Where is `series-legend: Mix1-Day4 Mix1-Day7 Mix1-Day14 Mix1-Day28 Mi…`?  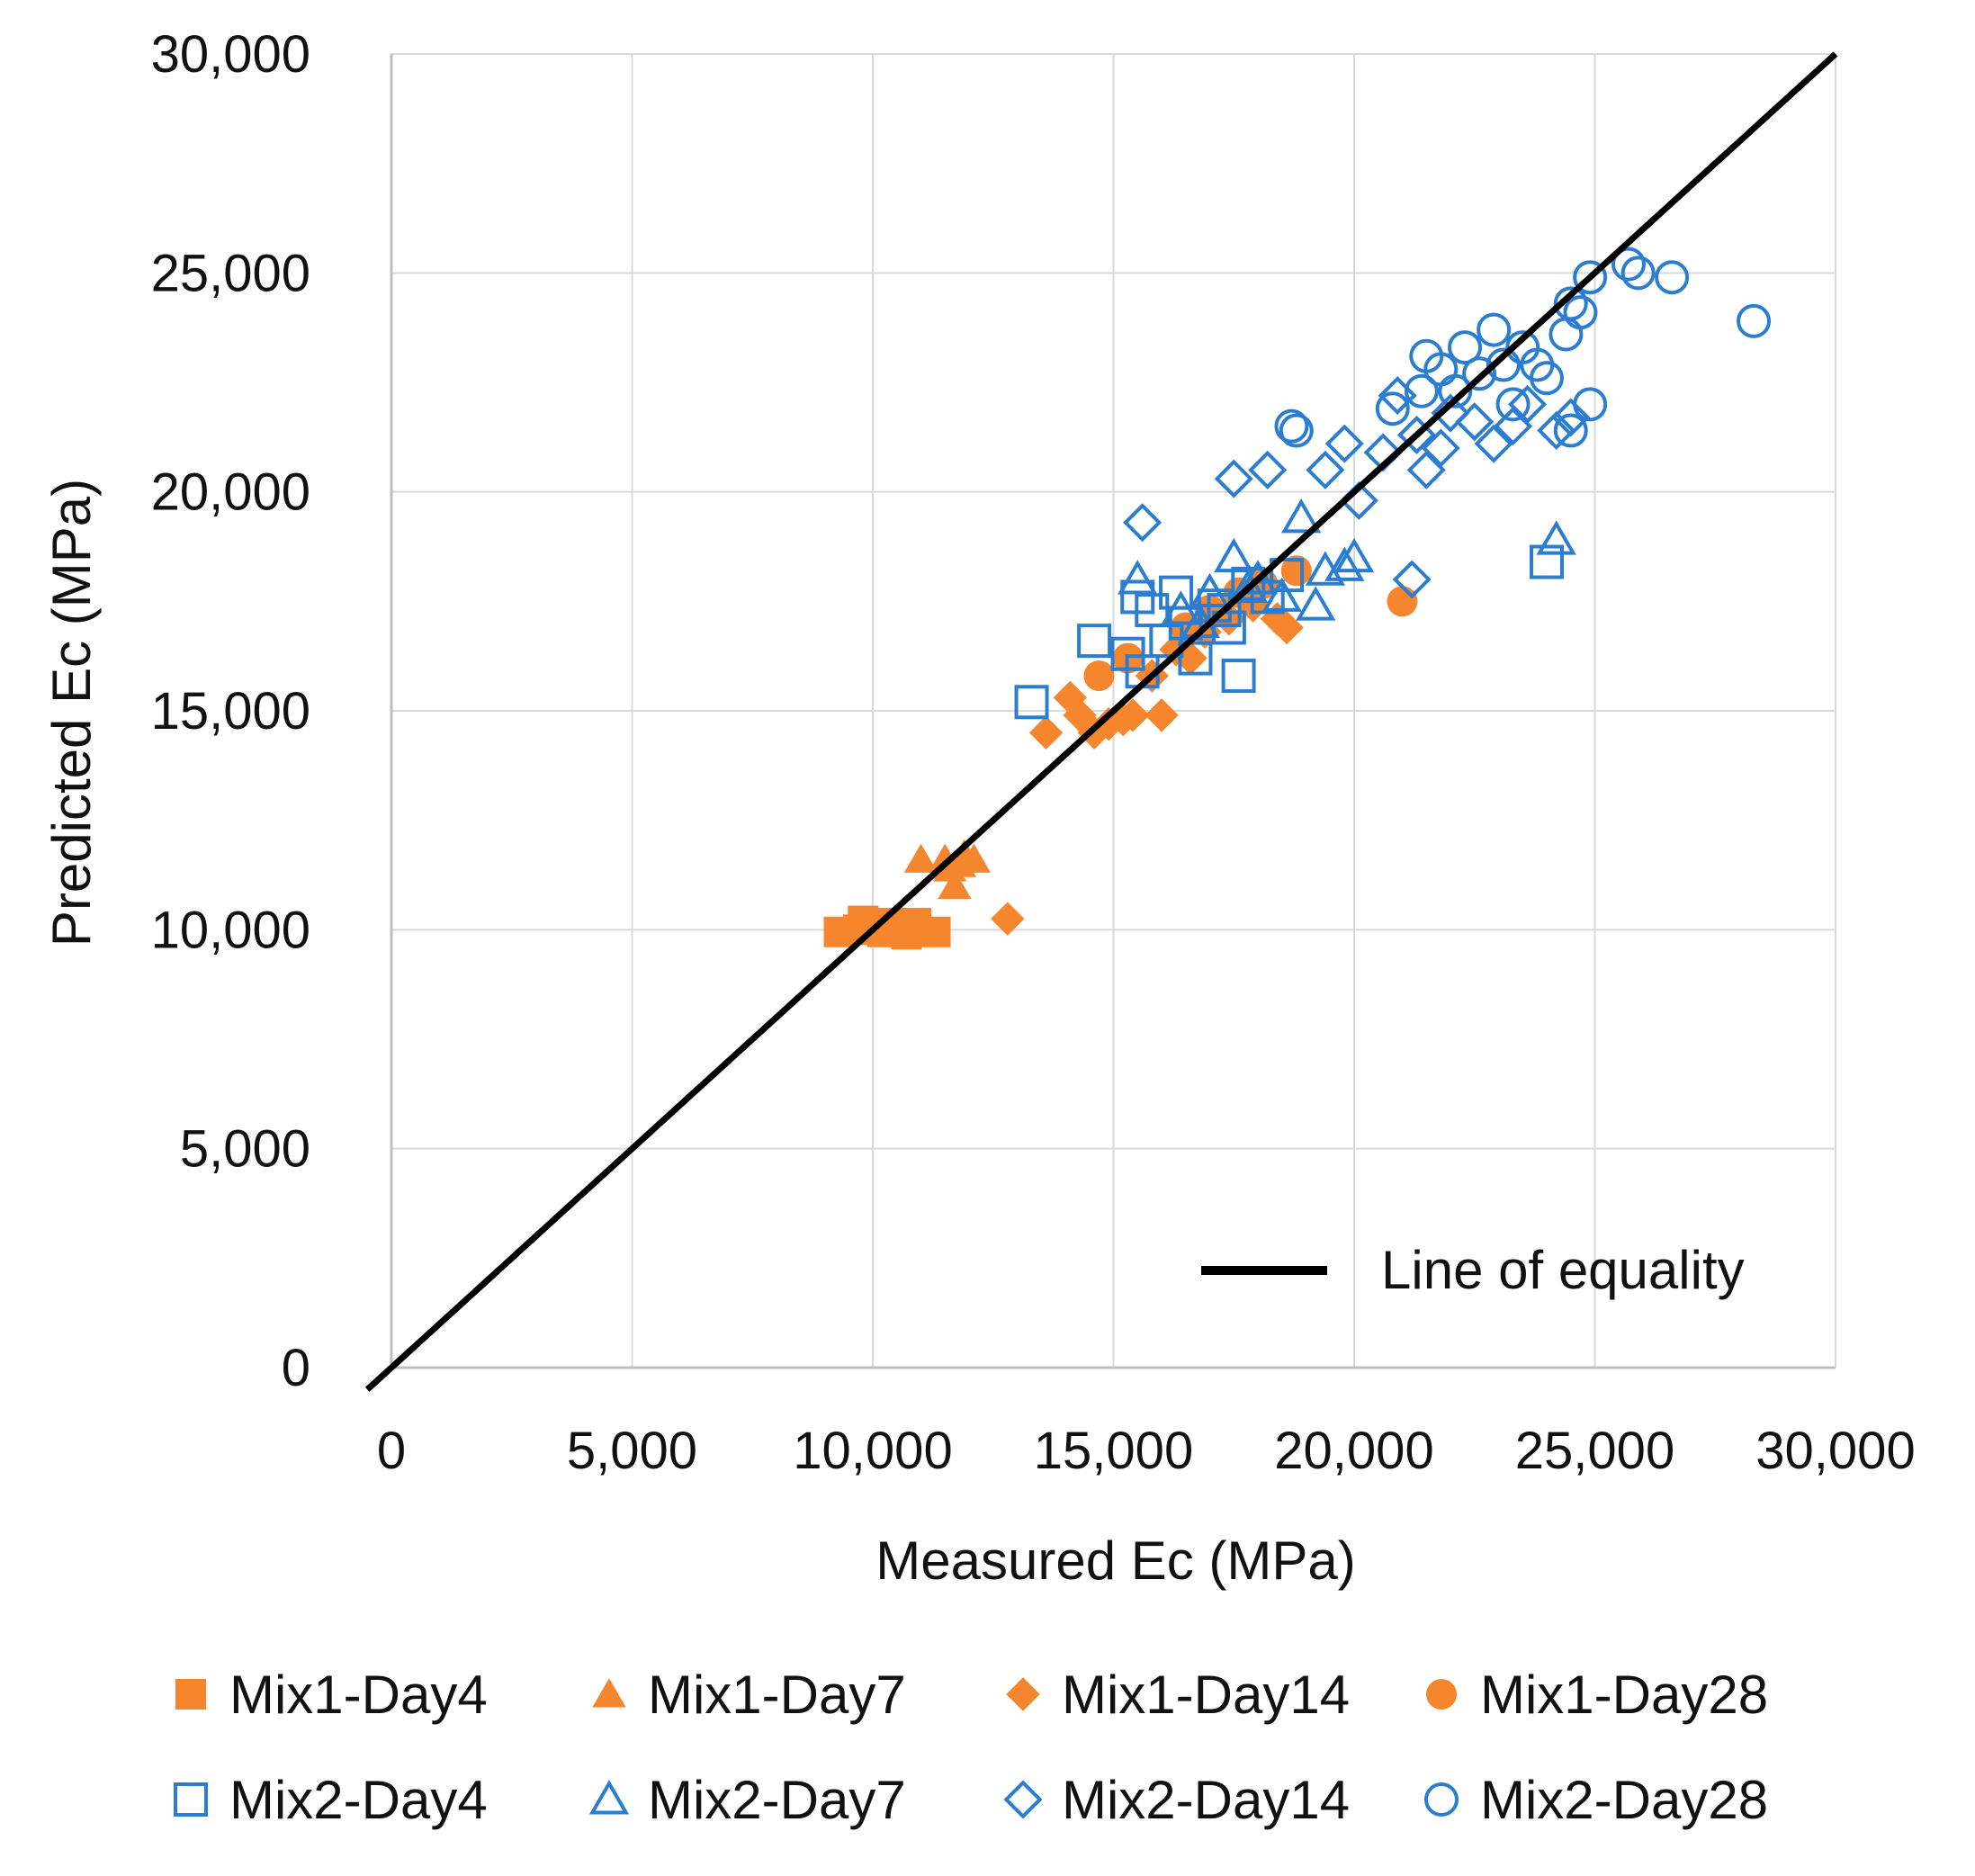 series-legend: Mix1-Day4 Mix1-Day7 Mix1-Day14 Mix1-Day28 Mi… is located at coordinates (971, 1747).